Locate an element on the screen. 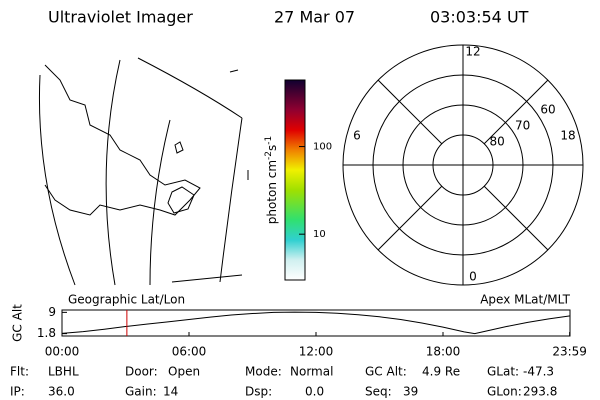 Image resolution: width=600 pixels, height=400 pixels. date: 27 Mar 07 is located at coordinates (314, 17).